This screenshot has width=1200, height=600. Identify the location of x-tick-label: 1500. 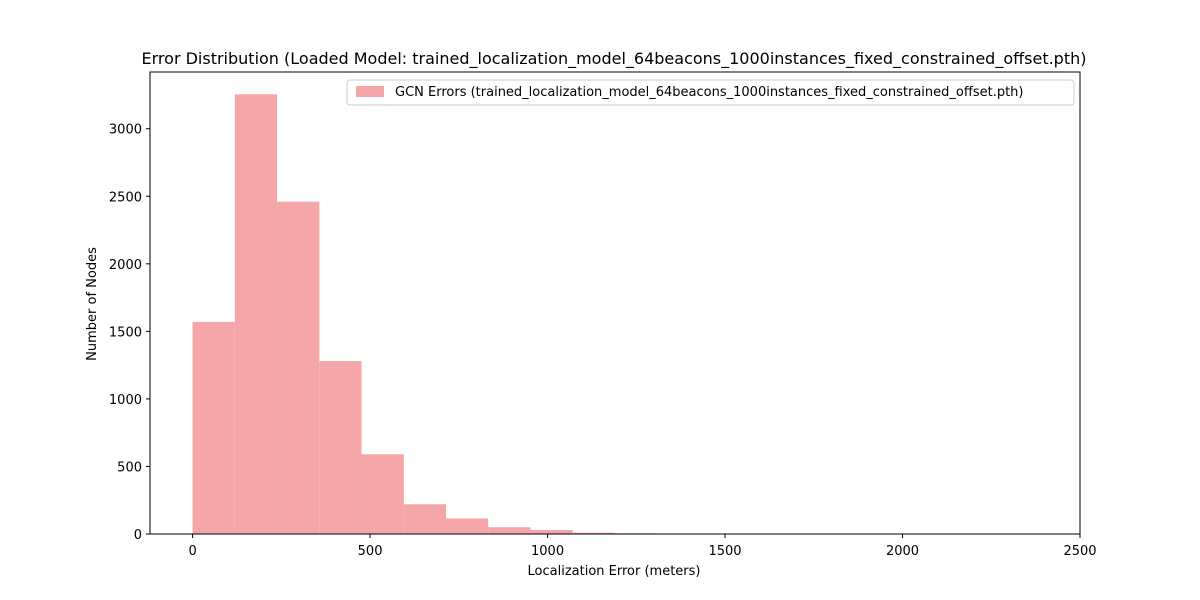
(724, 551).